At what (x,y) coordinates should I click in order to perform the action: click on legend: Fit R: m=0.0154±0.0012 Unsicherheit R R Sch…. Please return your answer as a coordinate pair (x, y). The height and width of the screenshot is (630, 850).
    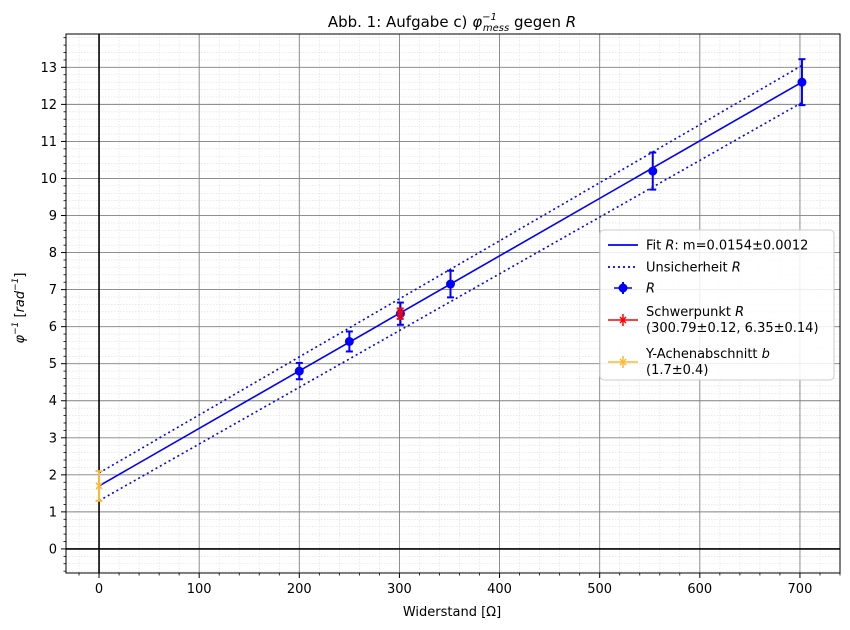
    Looking at the image, I should click on (717, 305).